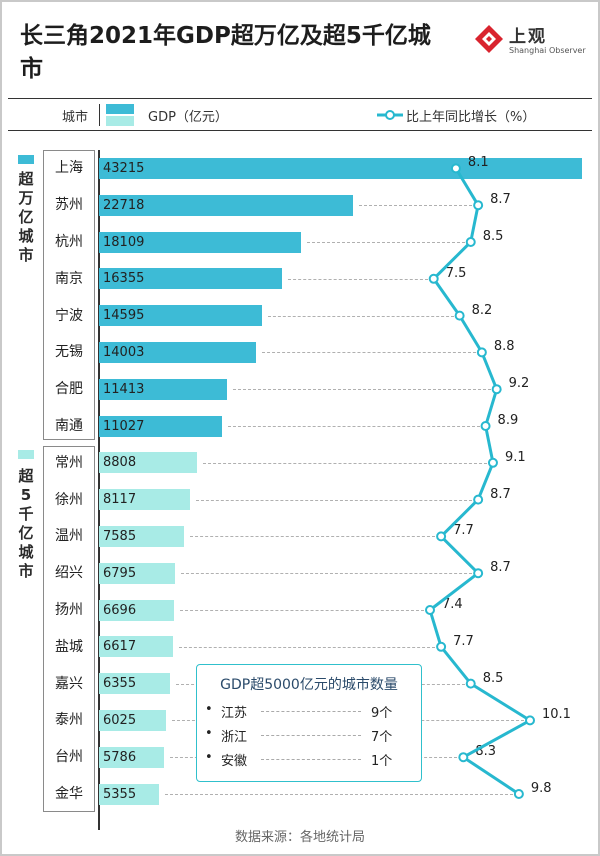  What do you see at coordinates (556, 715) in the screenshot?
I see `growth-value-label: 10.1` at bounding box center [556, 715].